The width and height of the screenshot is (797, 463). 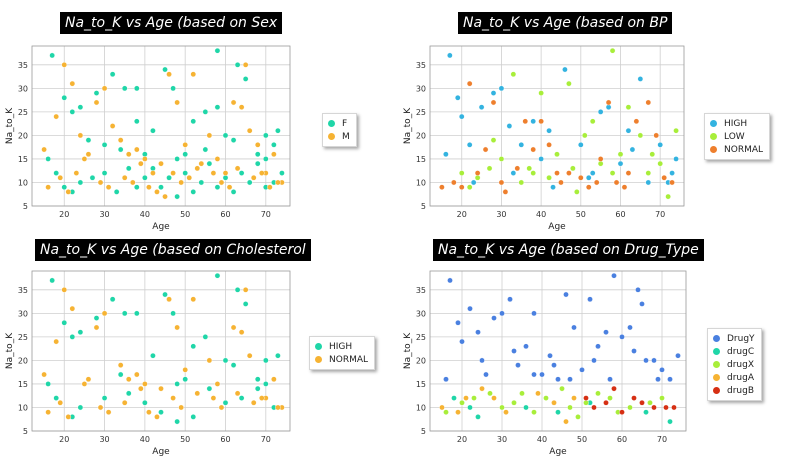 I want to click on x-axis-label: Age, so click(x=558, y=452).